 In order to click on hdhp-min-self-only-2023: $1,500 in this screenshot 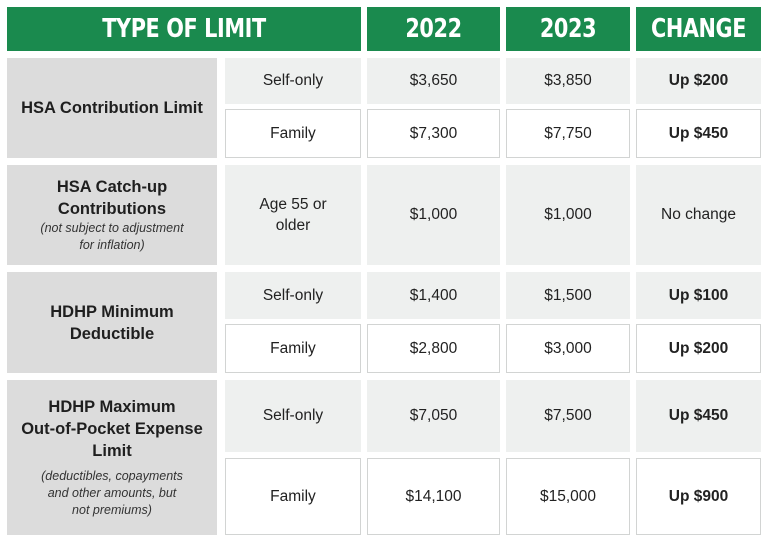, I will do `click(568, 295)`.